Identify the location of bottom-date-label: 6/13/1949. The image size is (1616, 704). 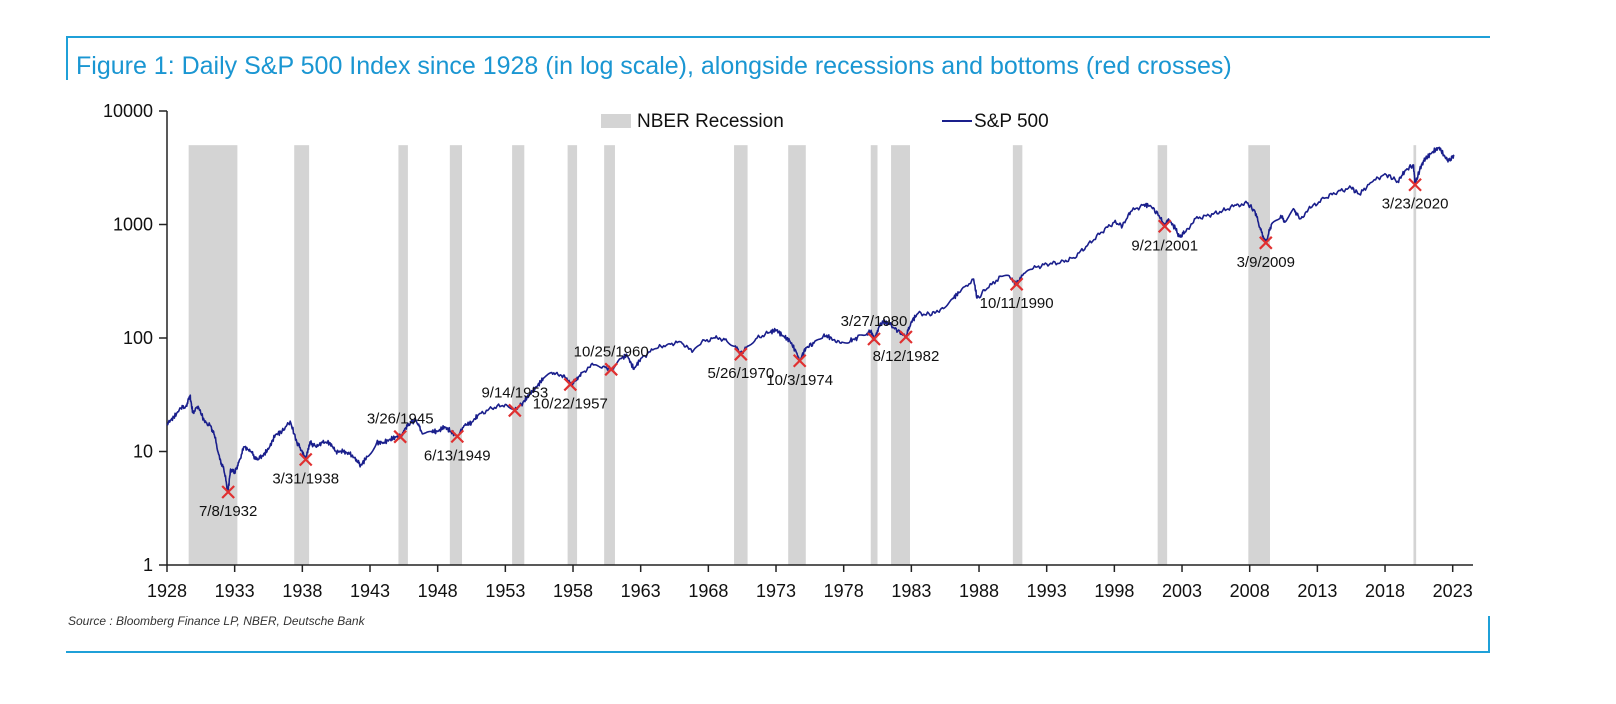
(457, 455).